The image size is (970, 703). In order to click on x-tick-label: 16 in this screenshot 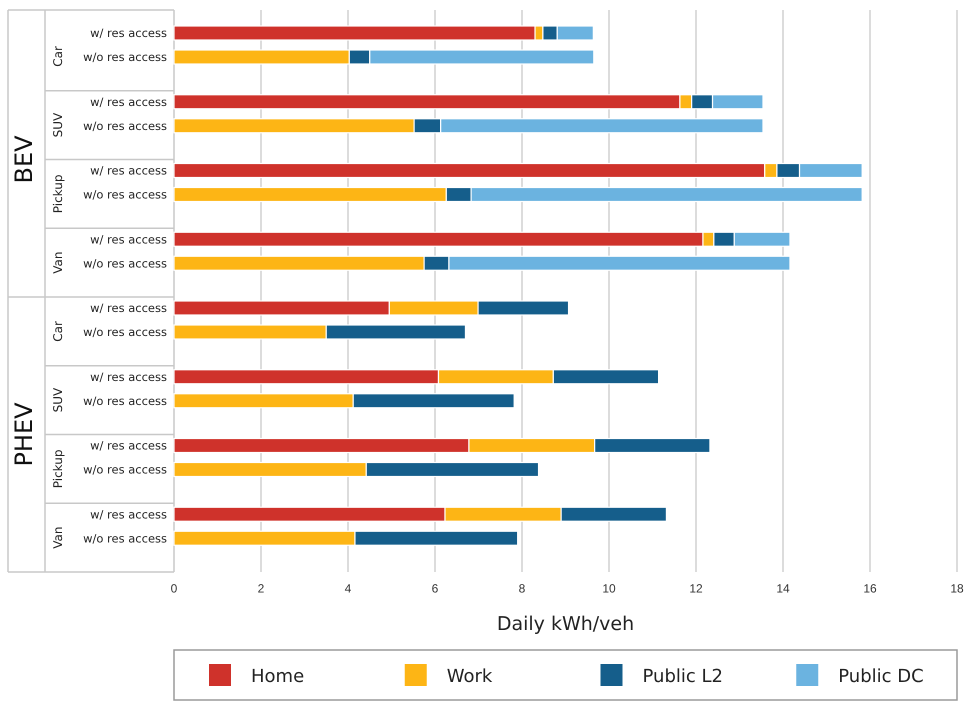, I will do `click(870, 589)`.